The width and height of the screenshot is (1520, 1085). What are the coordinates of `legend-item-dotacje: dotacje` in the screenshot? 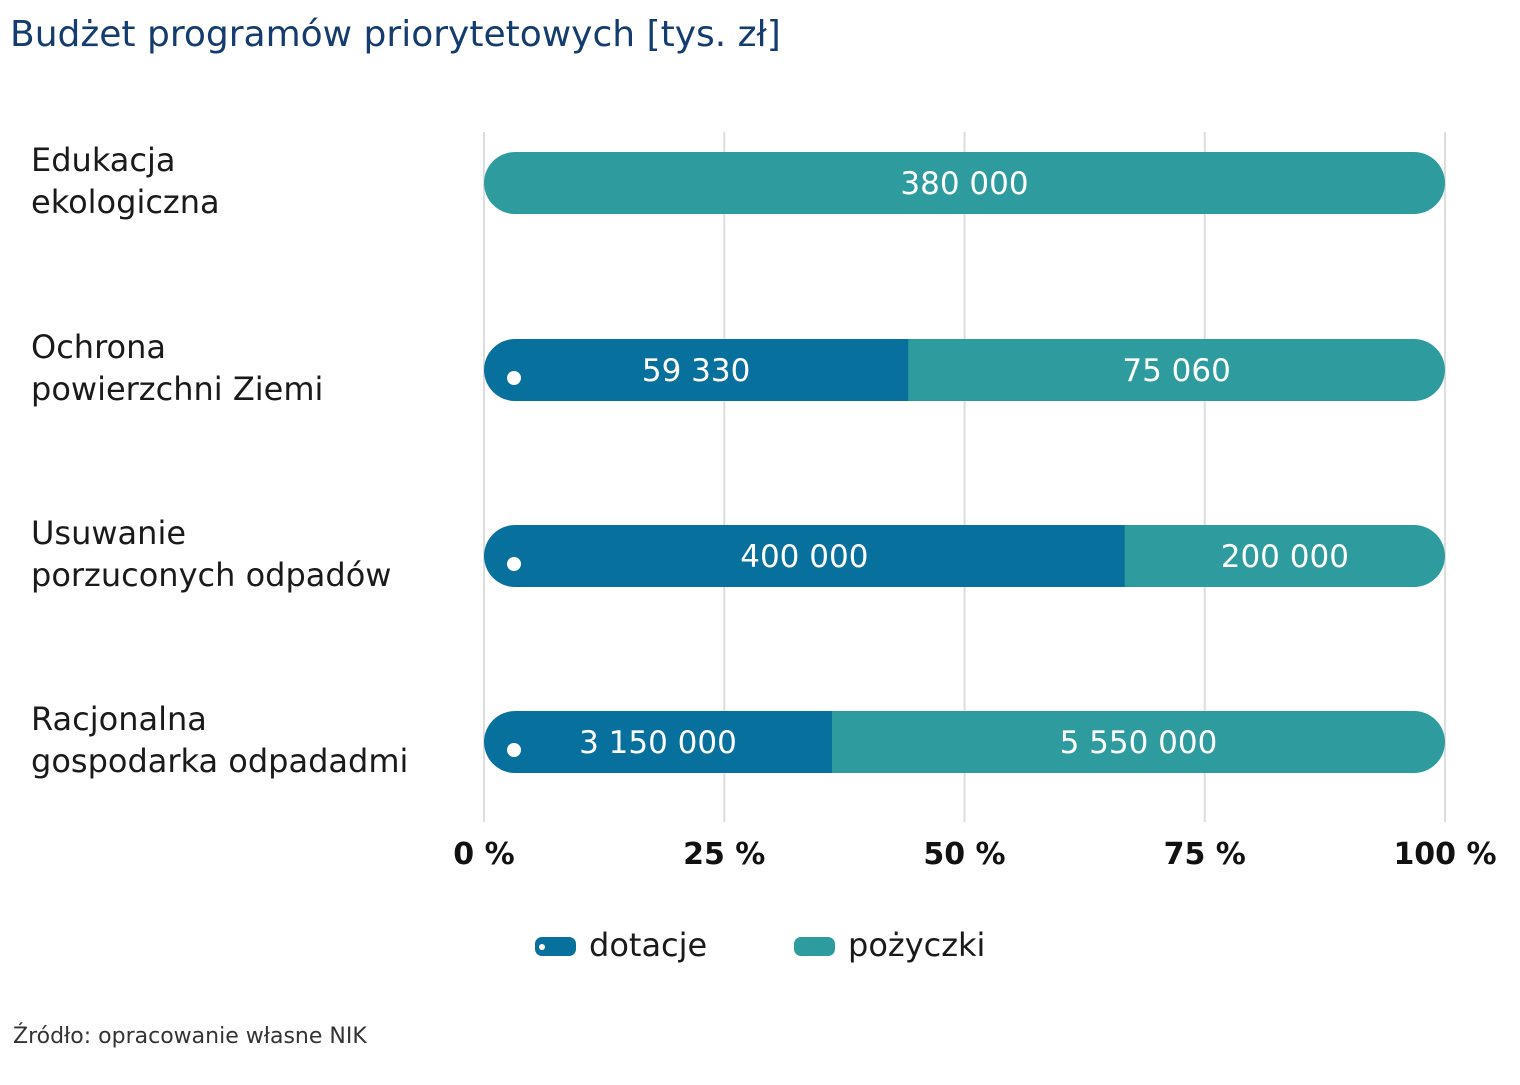 It's located at (621, 945).